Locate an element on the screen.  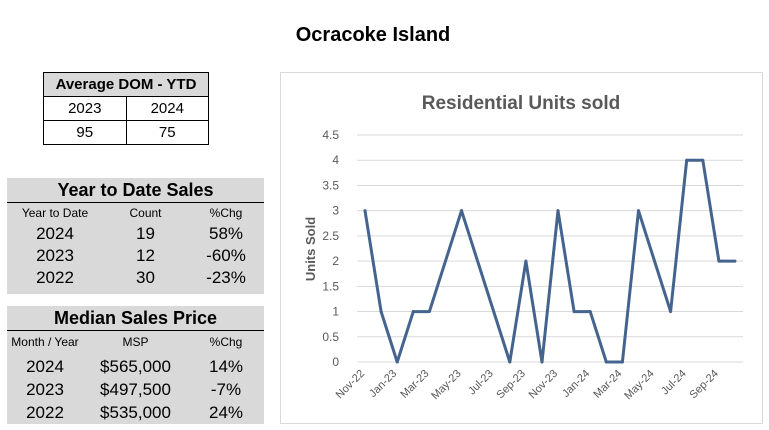
msp-header-row: Month / Year MSP %Chg is located at coordinates (135, 342).